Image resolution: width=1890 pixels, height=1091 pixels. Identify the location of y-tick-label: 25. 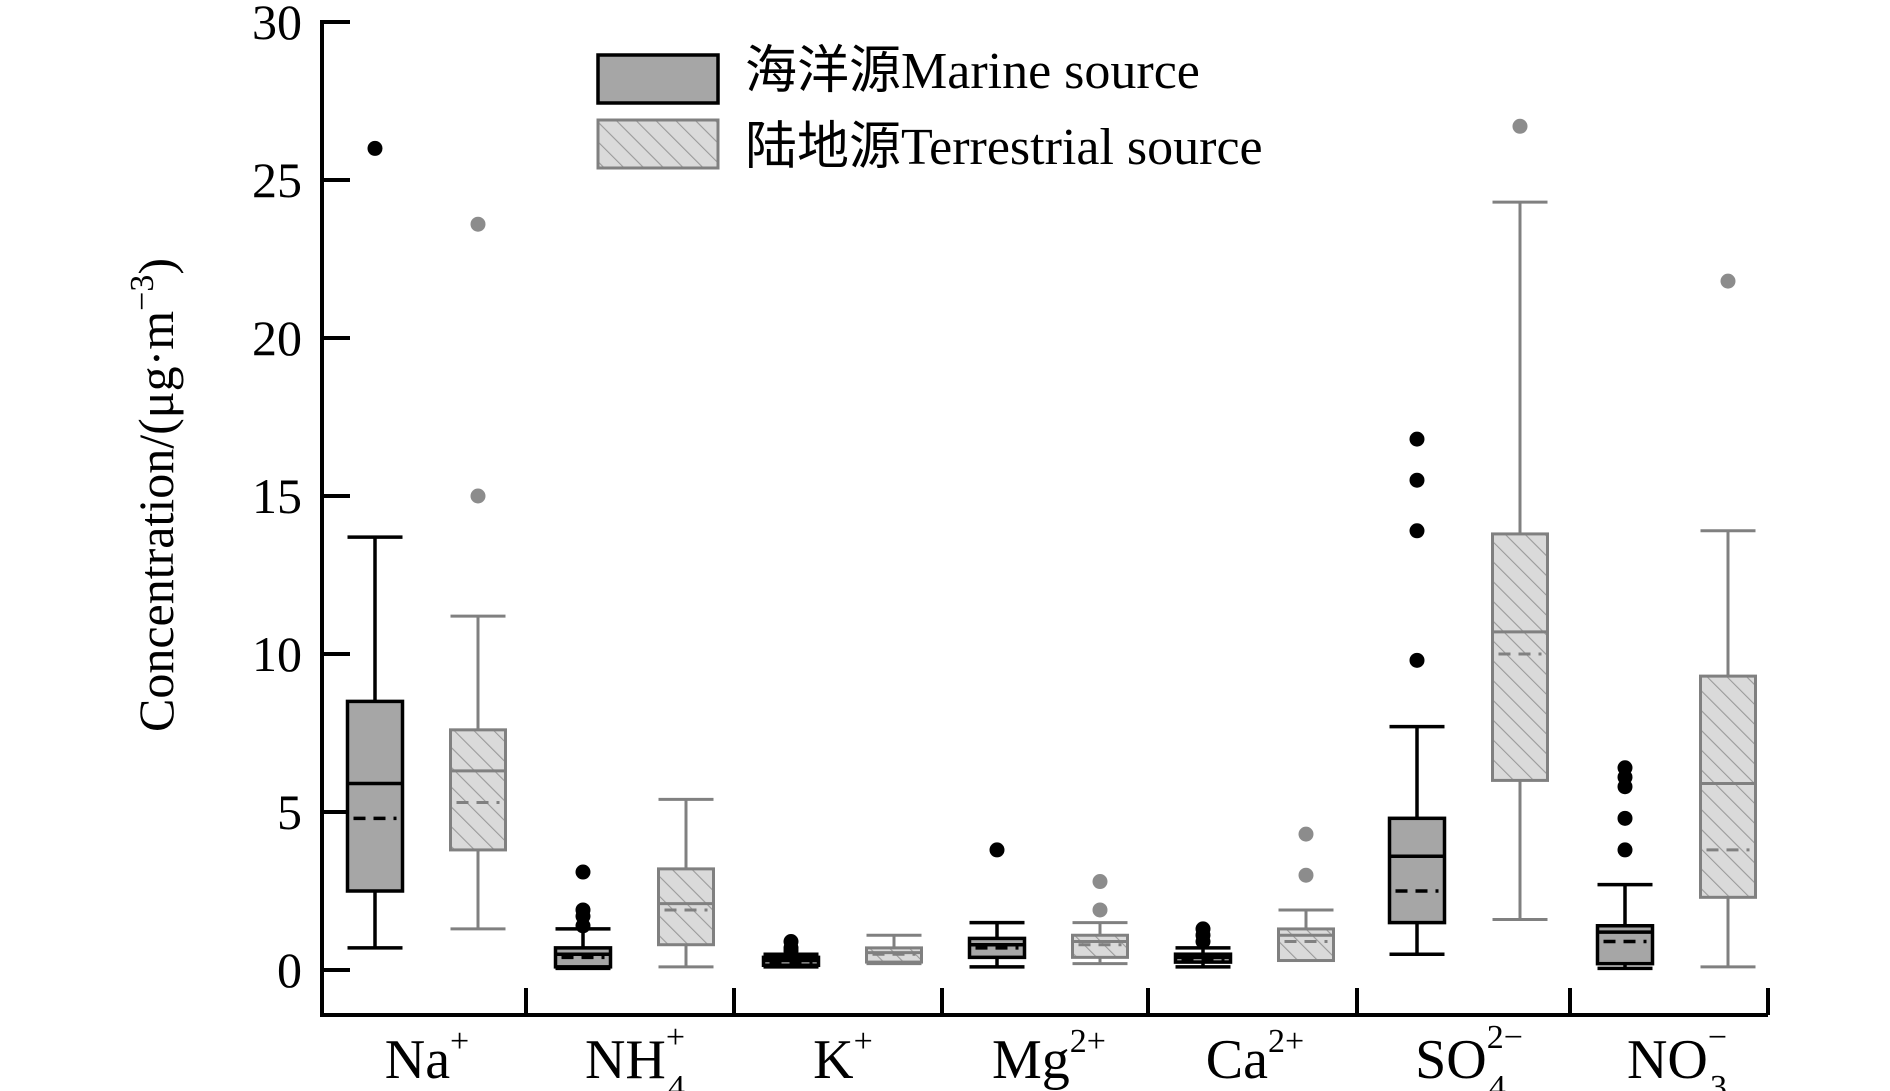
(277, 180).